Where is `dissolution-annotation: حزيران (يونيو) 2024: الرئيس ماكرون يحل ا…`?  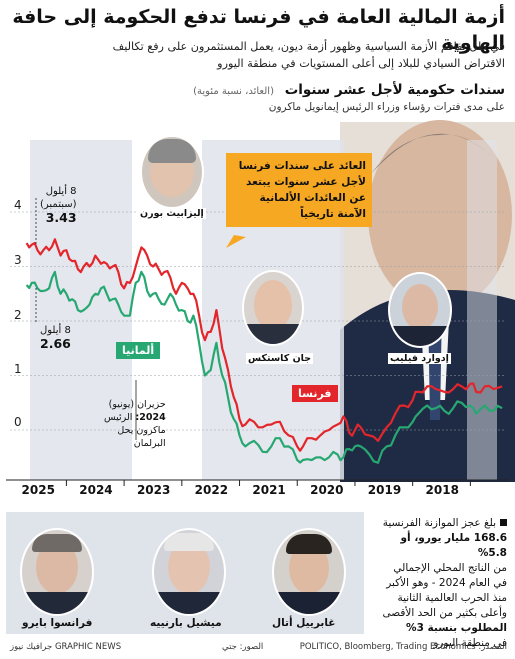 dissolution-annotation: حزيران (يونيو) 2024: الرئيس ماكرون يحل ا… is located at coordinates (135, 424).